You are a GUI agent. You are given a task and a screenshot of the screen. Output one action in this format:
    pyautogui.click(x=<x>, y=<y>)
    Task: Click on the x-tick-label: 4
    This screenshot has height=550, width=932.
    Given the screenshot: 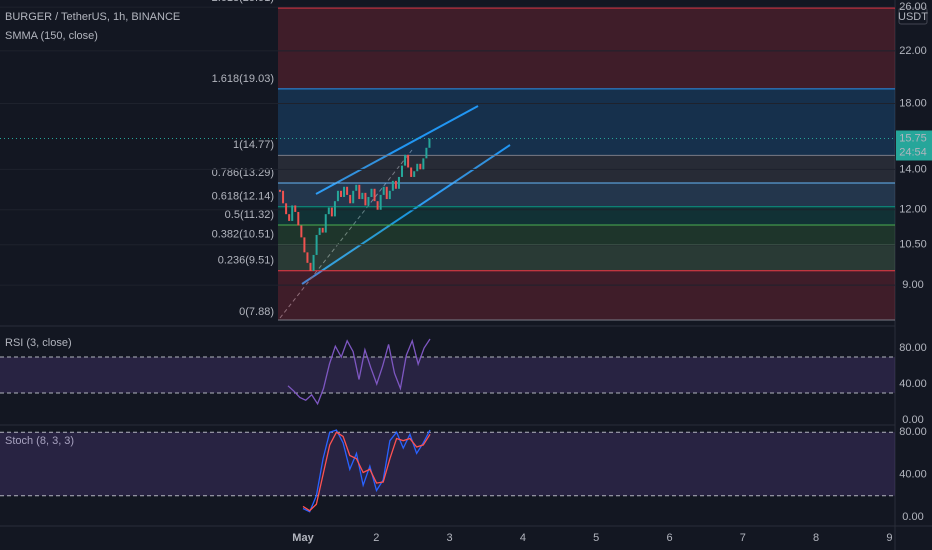 What is the action you would take?
    pyautogui.click(x=523, y=538)
    